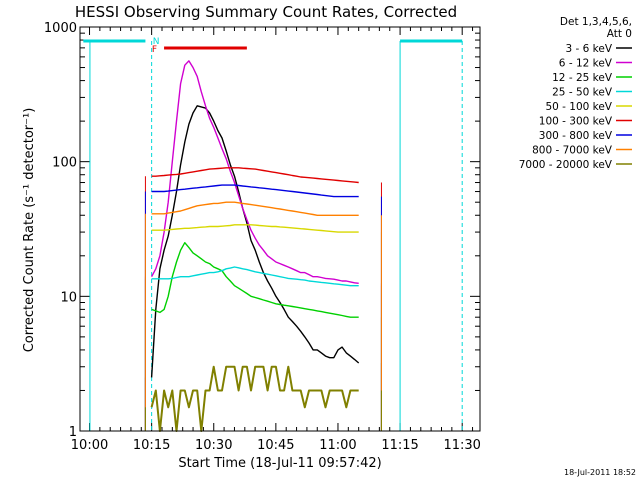 Image resolution: width=640 pixels, height=484 pixels. Describe the element at coordinates (64, 163) in the screenshot. I see `y-tick-label: 100` at that location.